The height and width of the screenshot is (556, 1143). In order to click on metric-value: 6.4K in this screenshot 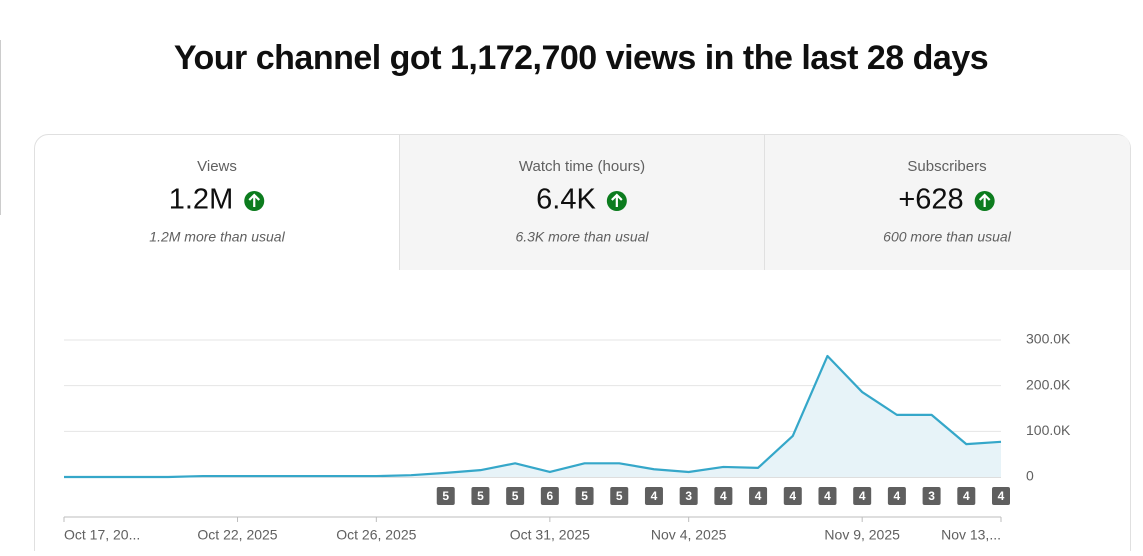, I will do `click(566, 200)`.